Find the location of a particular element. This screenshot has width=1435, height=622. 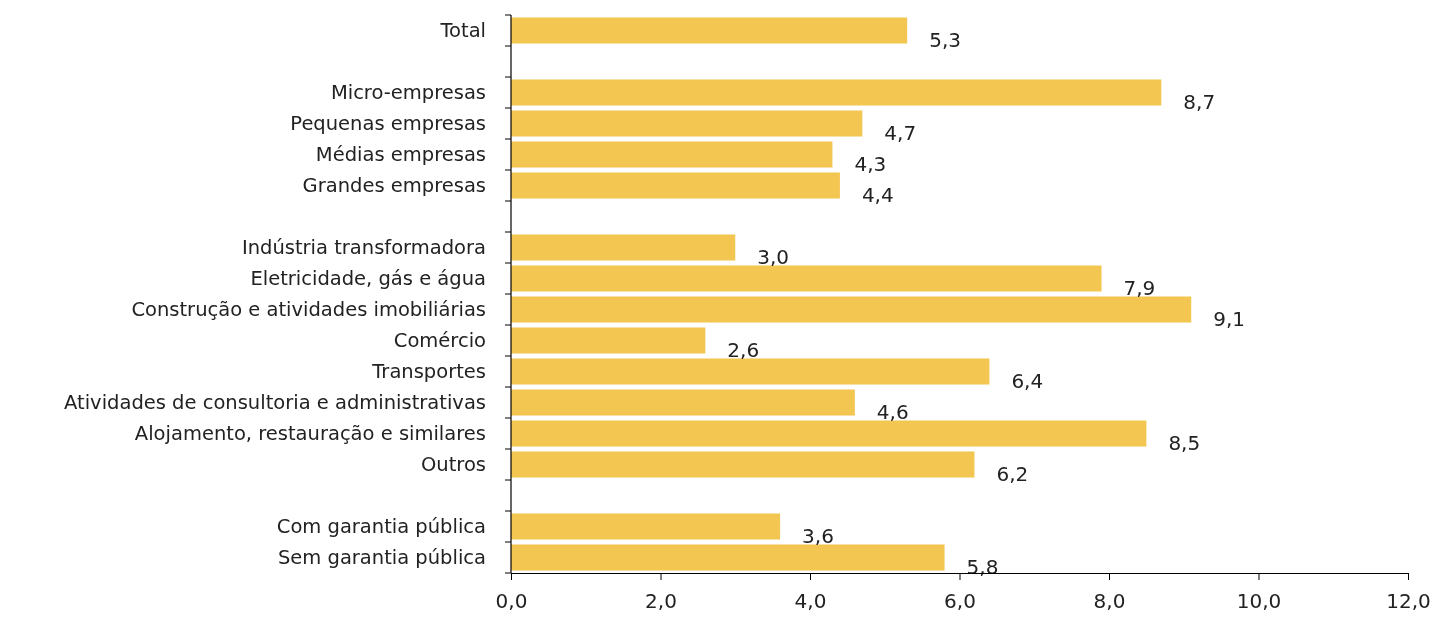

y-tick-label: Com garantia pública is located at coordinates (381, 527).